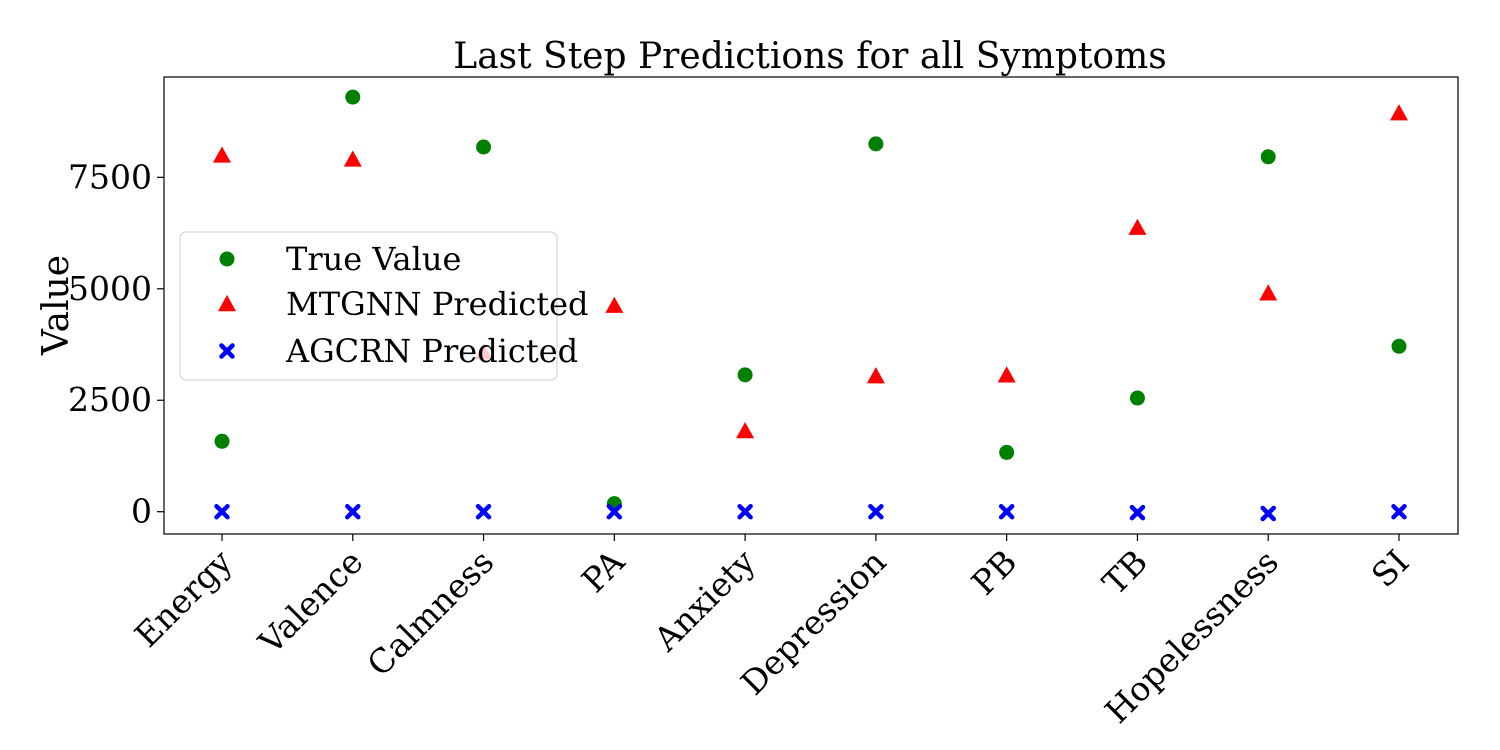  I want to click on y-tick-label: 0, so click(141, 511).